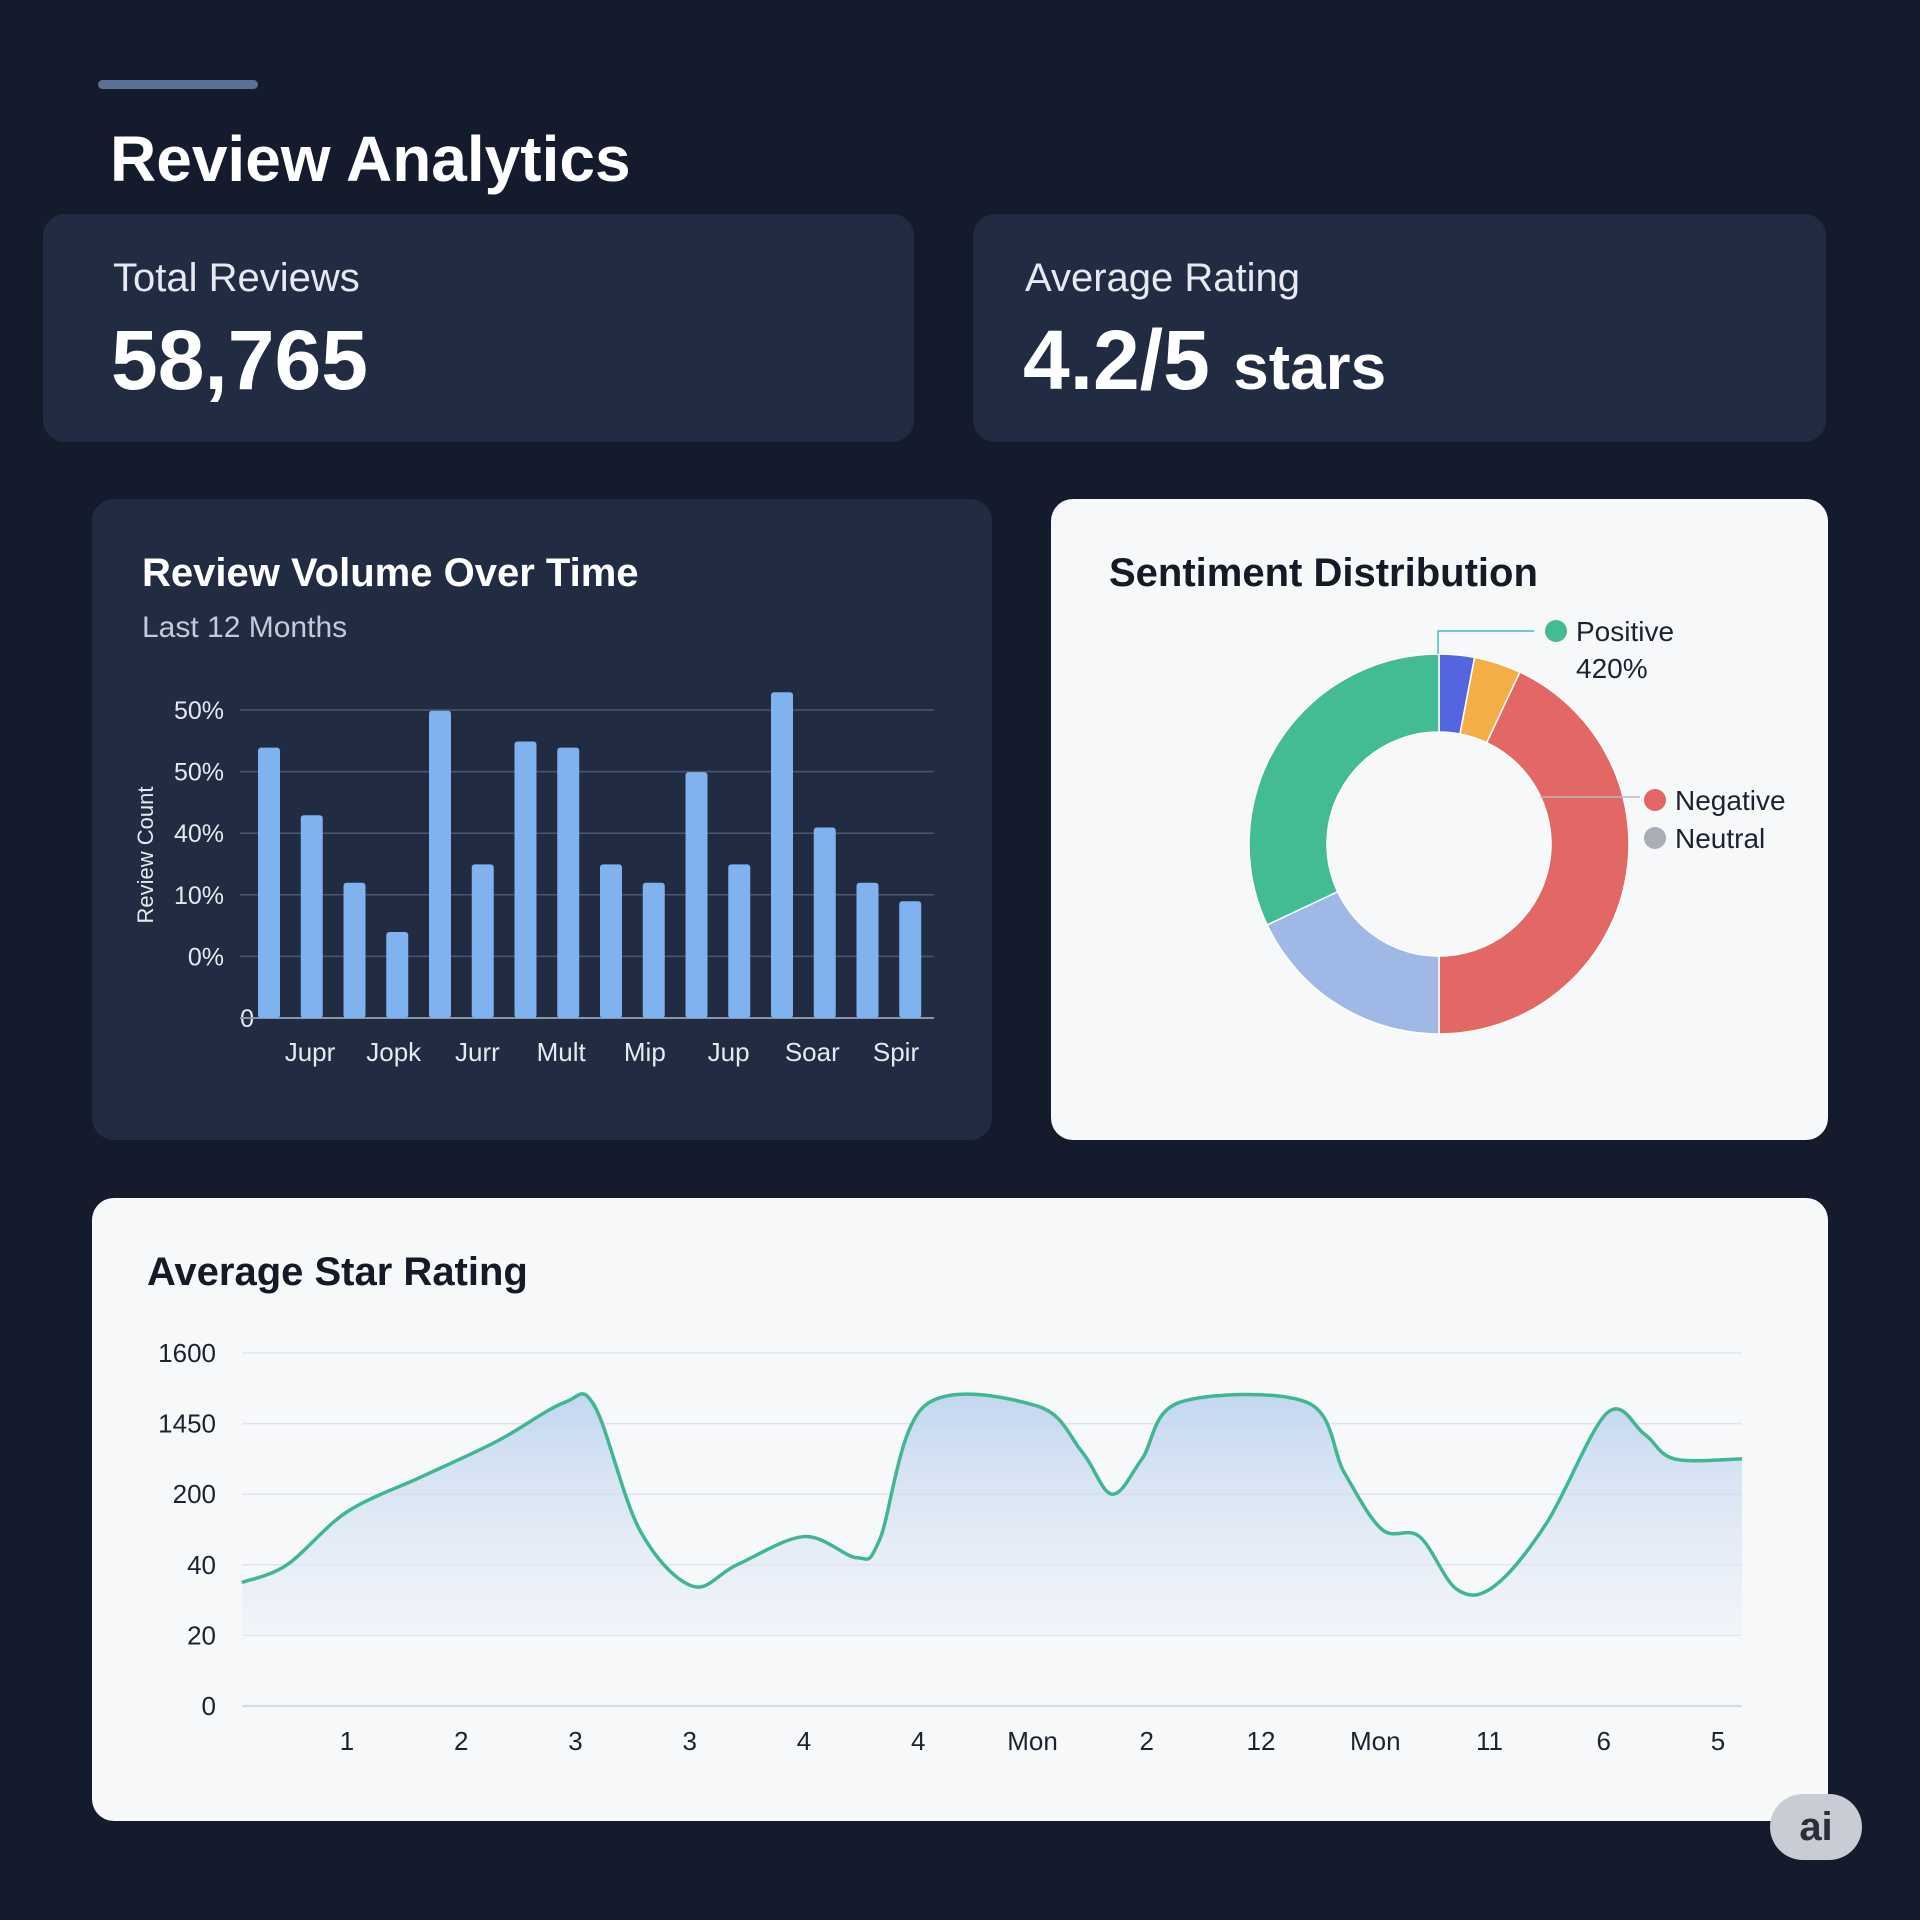  What do you see at coordinates (1439, 819) in the screenshot?
I see `sentiment-panel: Sentiment Distribution` at bounding box center [1439, 819].